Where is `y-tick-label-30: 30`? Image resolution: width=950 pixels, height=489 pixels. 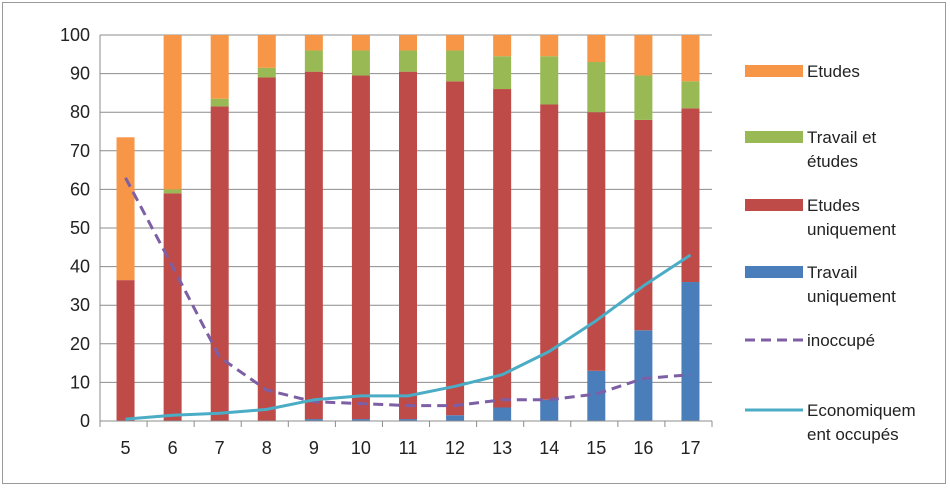 y-tick-label-30: 30 is located at coordinates (80, 305).